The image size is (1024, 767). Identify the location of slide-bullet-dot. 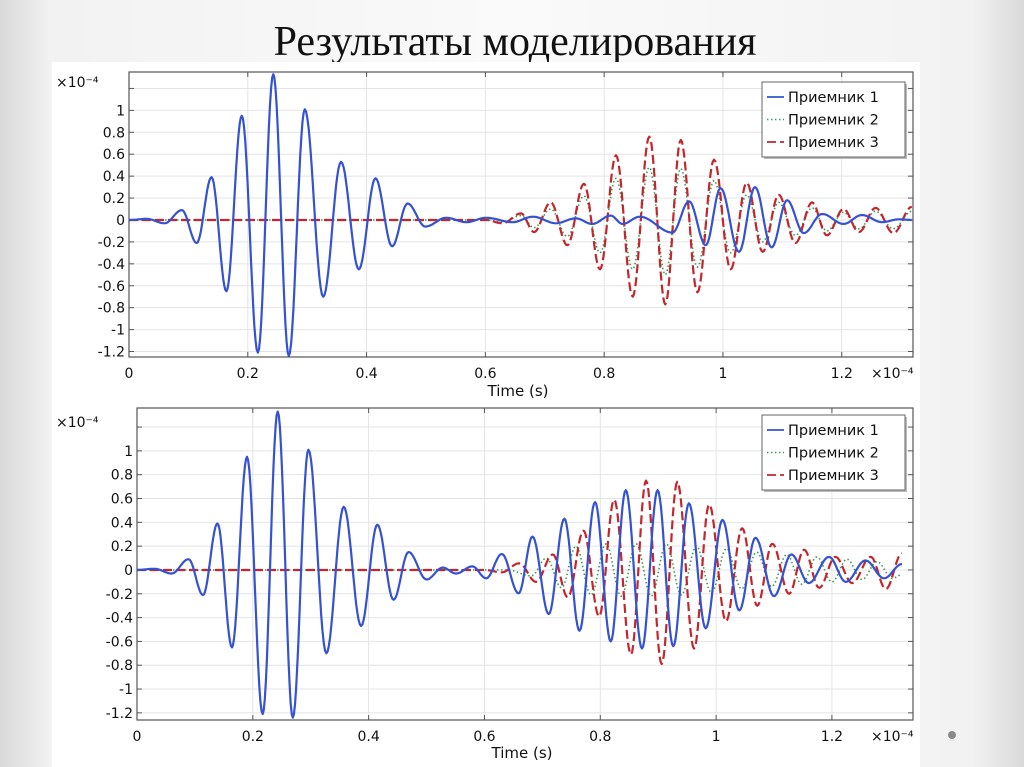
(952, 735).